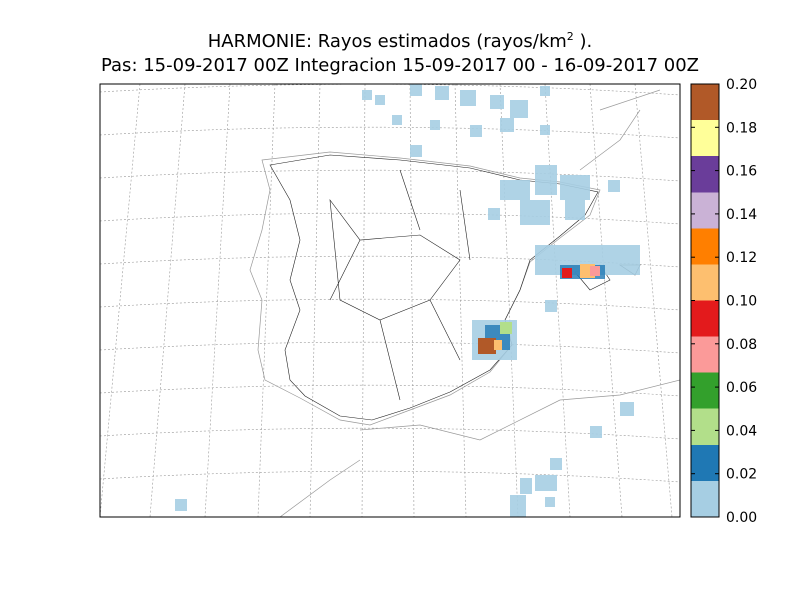 This screenshot has width=800, height=600. Describe the element at coordinates (741, 258) in the screenshot. I see `tick-label: 0.12` at that location.